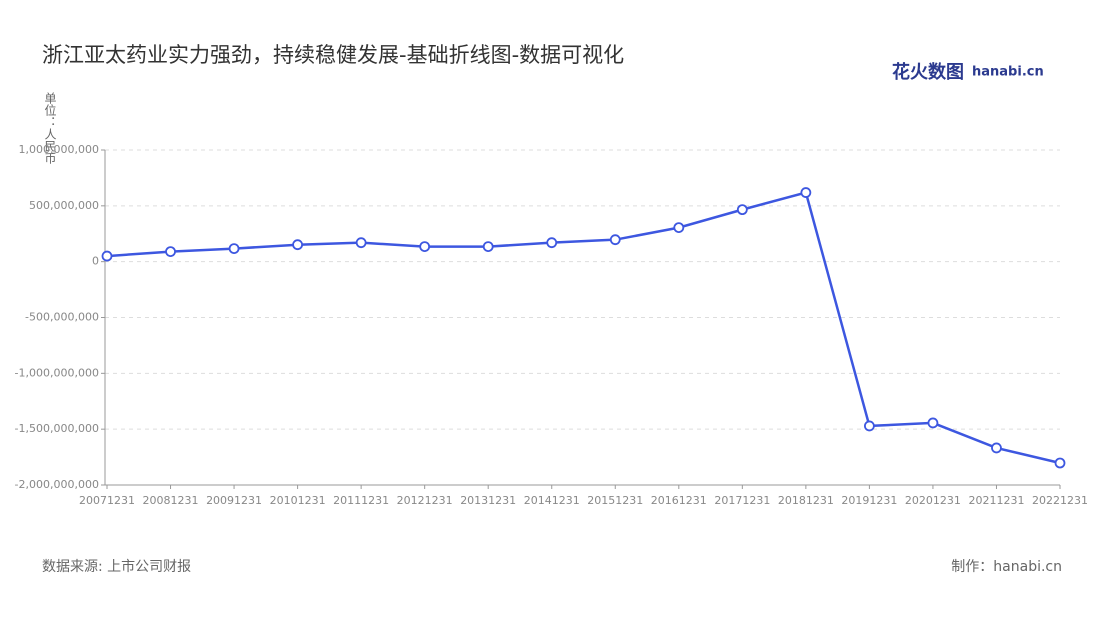 Image resolution: width=1100 pixels, height=620 pixels. I want to click on x-tick-label: 20191231, so click(869, 500).